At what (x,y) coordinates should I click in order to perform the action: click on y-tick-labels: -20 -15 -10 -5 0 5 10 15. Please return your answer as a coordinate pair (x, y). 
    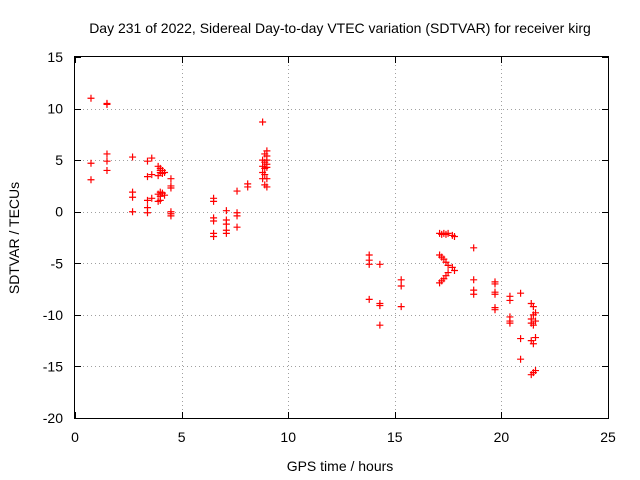
    Looking at the image, I should click on (53, 237).